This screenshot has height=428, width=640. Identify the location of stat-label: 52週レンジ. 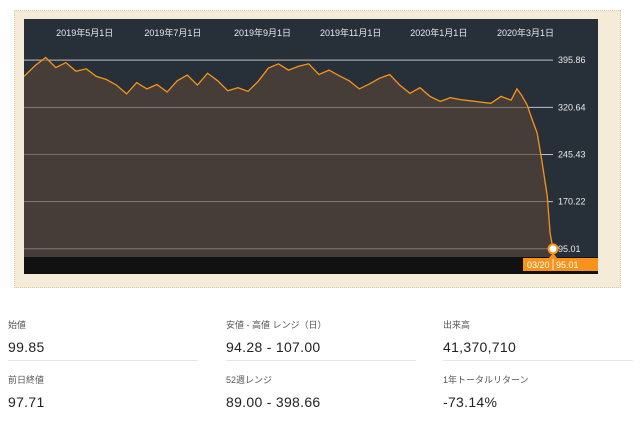
(249, 380).